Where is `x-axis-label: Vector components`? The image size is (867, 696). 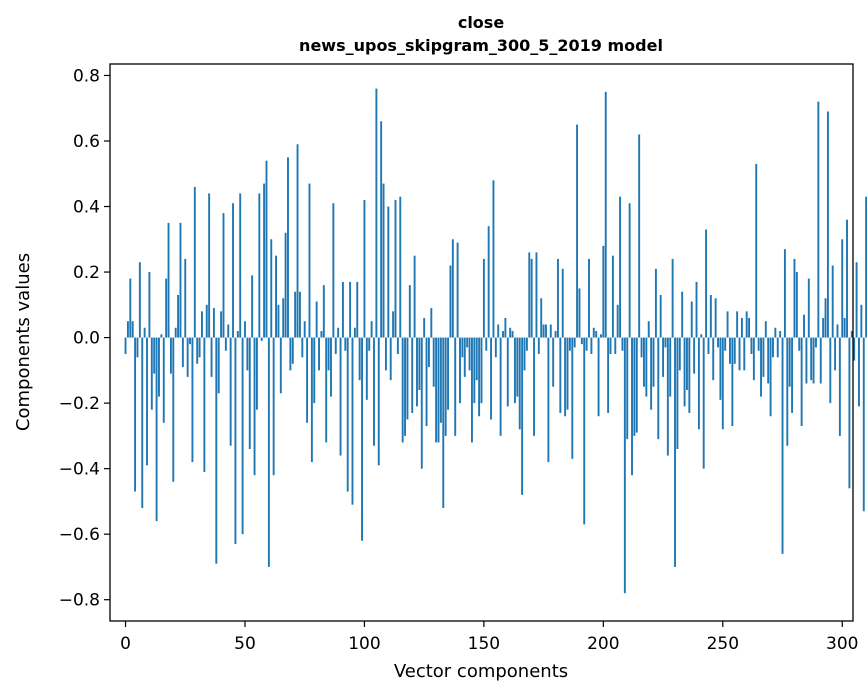 x-axis-label: Vector components is located at coordinates (481, 671).